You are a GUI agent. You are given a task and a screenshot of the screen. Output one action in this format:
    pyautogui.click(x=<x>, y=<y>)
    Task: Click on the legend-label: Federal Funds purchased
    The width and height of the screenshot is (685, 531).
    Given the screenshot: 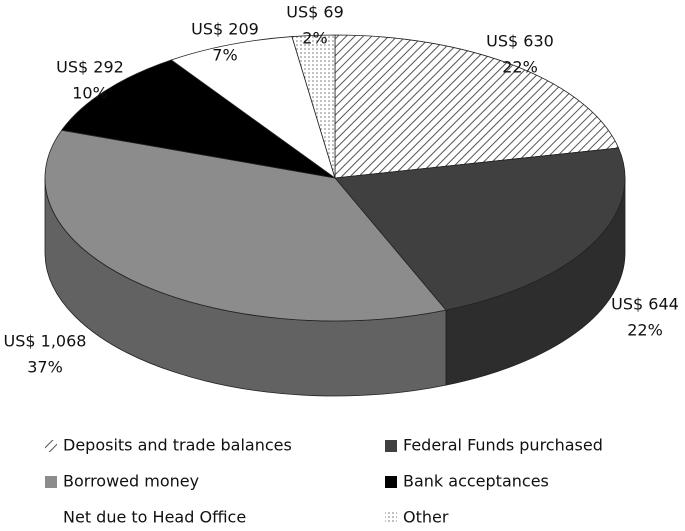 What is the action you would take?
    pyautogui.click(x=503, y=445)
    